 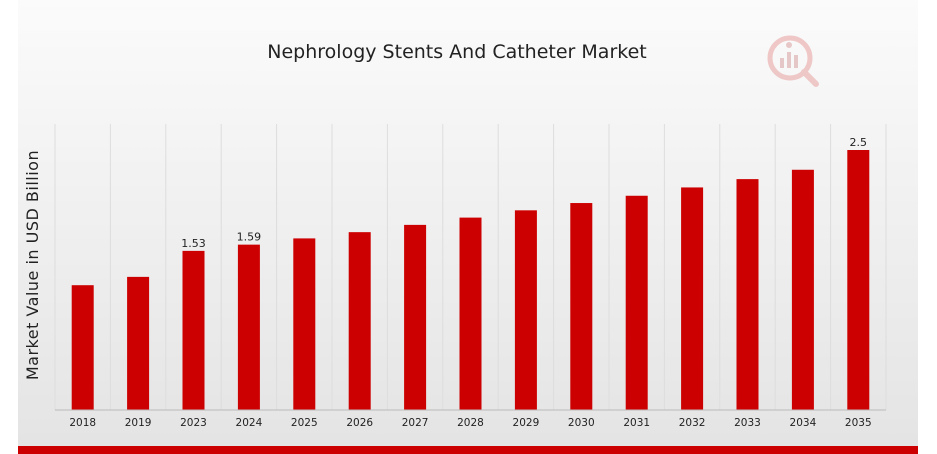 I want to click on bar-2024, so click(x=248, y=327).